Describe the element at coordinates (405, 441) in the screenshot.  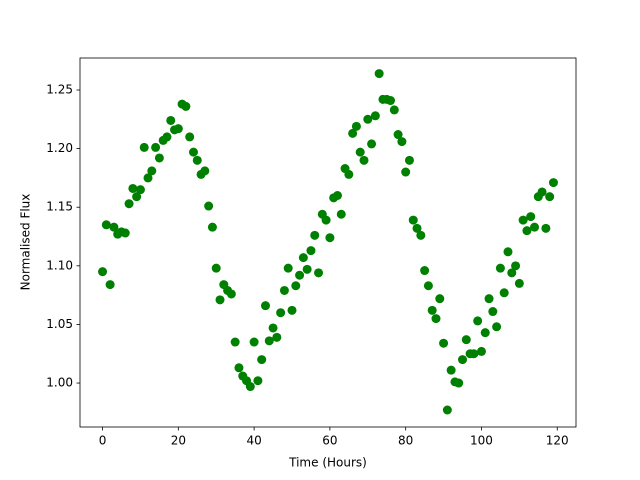
I see `x-tick-label: 80` at that location.